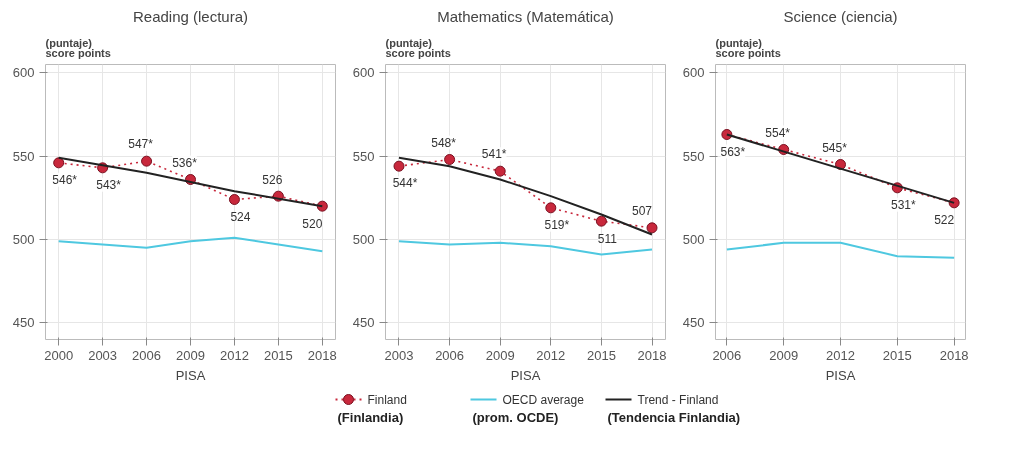  What do you see at coordinates (840, 16) in the screenshot?
I see `chart-title: Science (ciencia)` at bounding box center [840, 16].